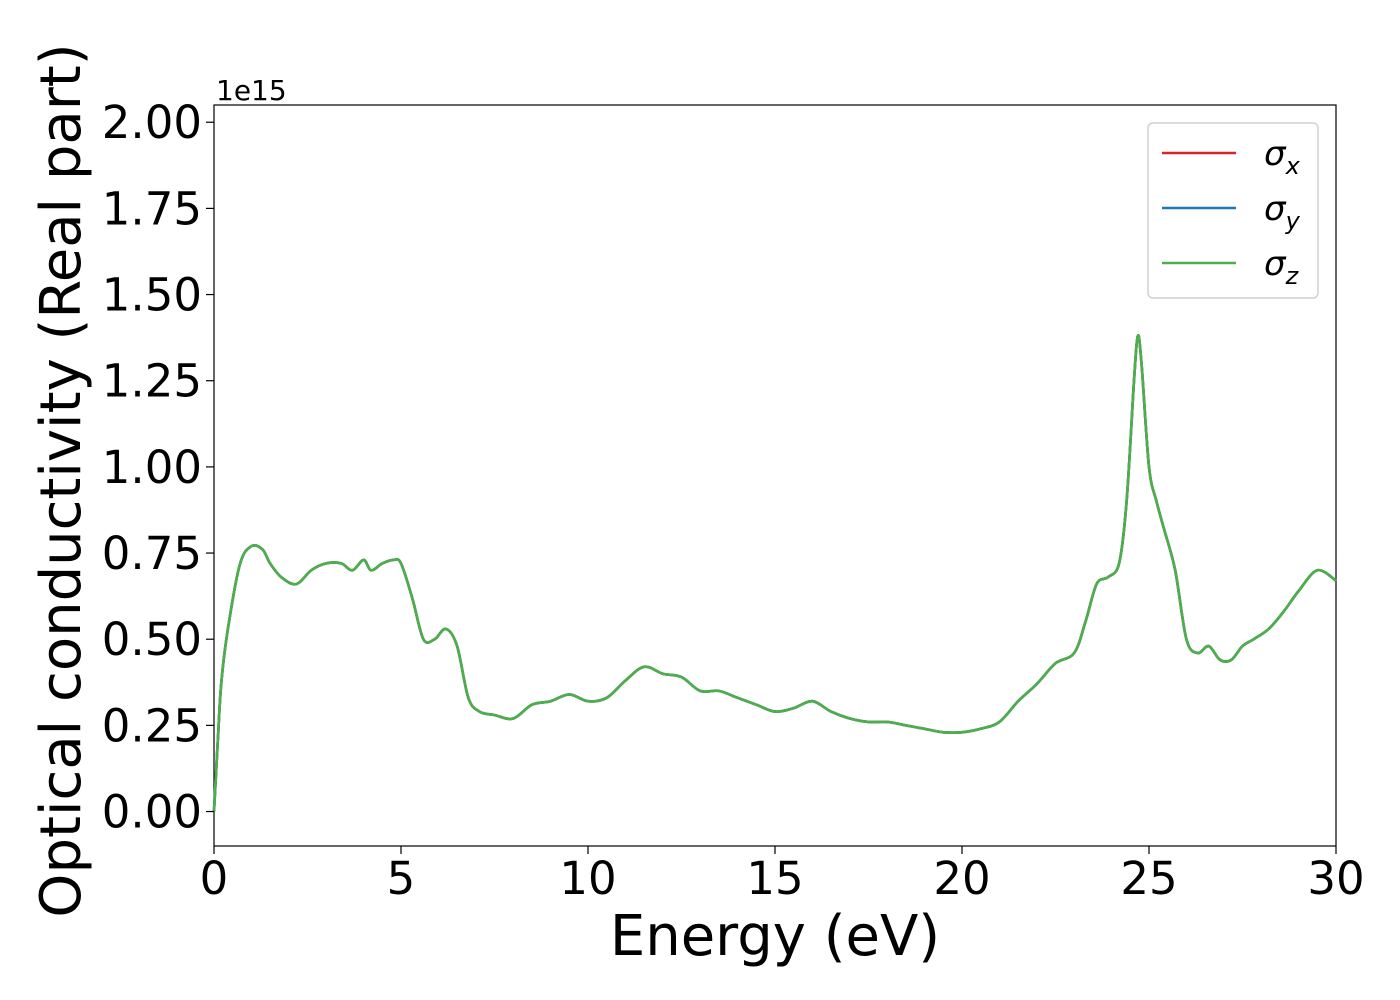 The width and height of the screenshot is (1400, 1000). What do you see at coordinates (152, 381) in the screenshot?
I see `y-tick-label: 1.25` at bounding box center [152, 381].